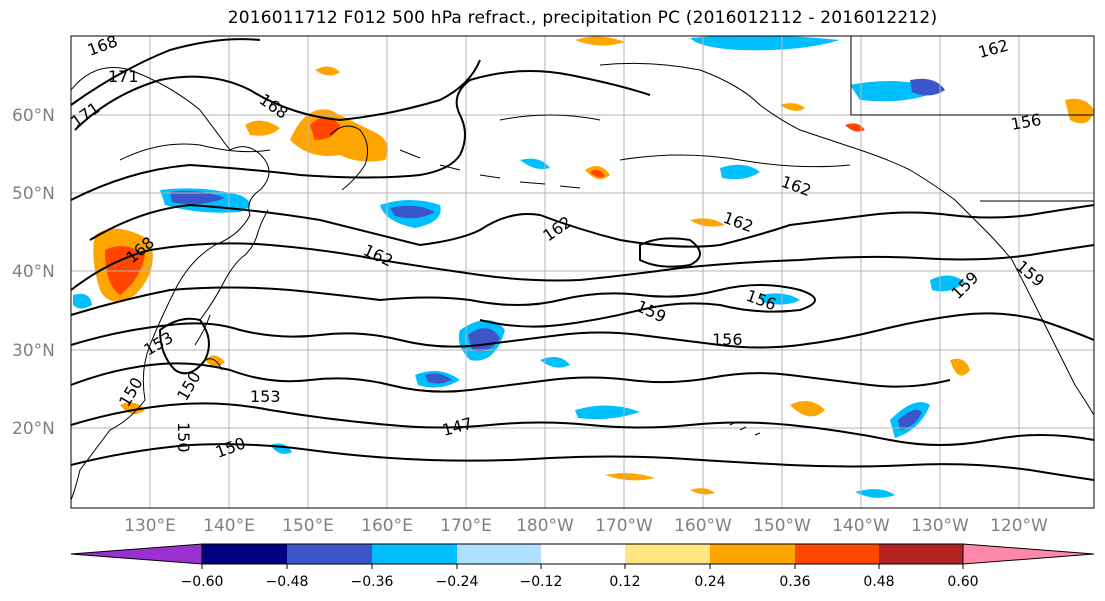 This screenshot has width=1105, height=601. Describe the element at coordinates (33, 116) in the screenshot. I see `lat-tick-label: 60°N` at that location.